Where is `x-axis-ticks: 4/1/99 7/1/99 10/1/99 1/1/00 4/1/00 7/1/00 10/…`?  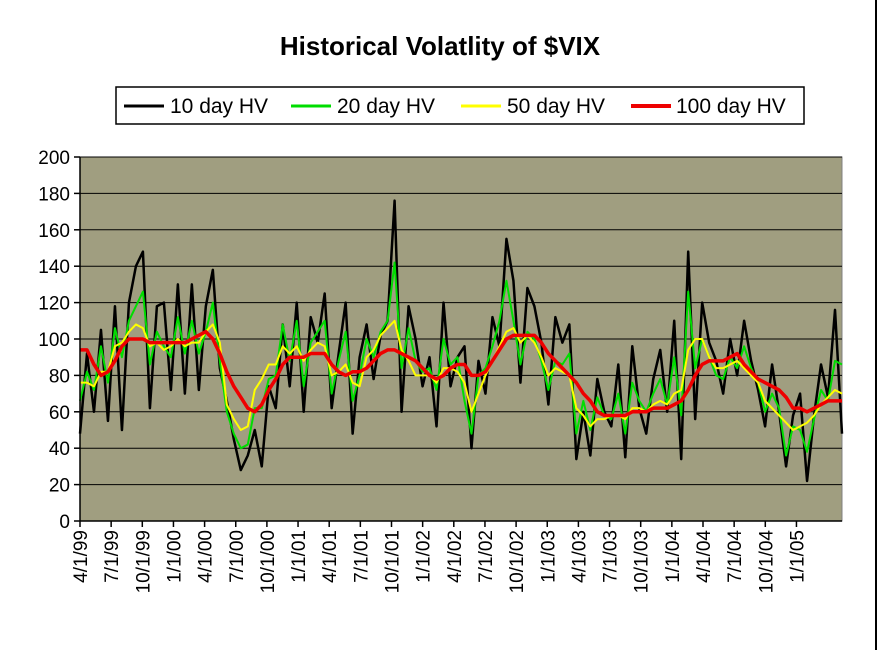 x-axis-ticks: 4/1/99 7/1/99 10/1/99 1/1/00 4/1/00 7/1/00 10/… is located at coordinates (439, 557).